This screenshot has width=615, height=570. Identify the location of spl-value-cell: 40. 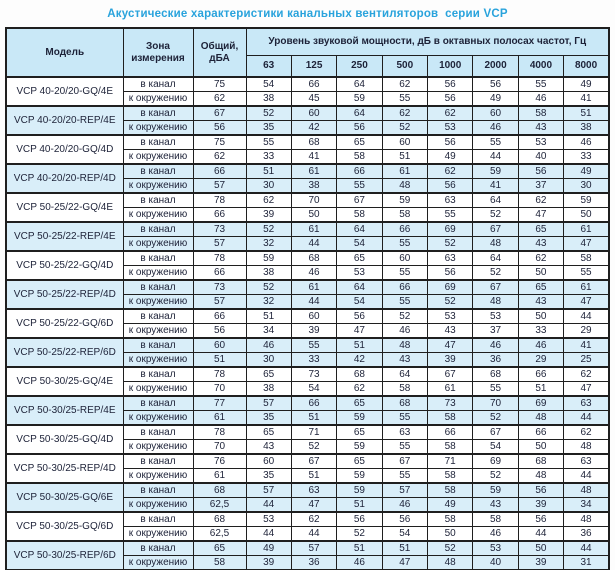
(495, 562).